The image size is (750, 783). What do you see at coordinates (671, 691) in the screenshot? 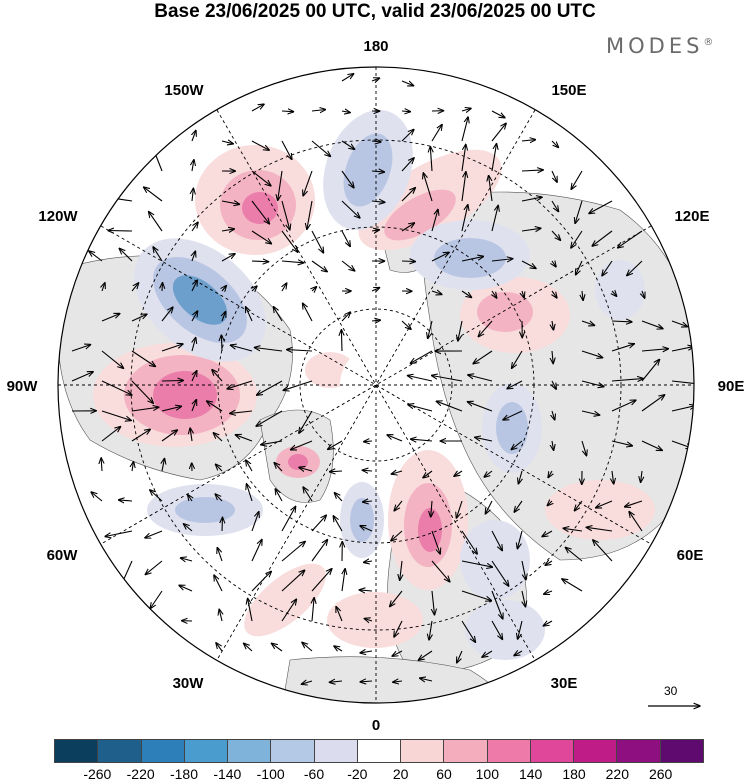
I see `reference-vector-label: 30` at bounding box center [671, 691].